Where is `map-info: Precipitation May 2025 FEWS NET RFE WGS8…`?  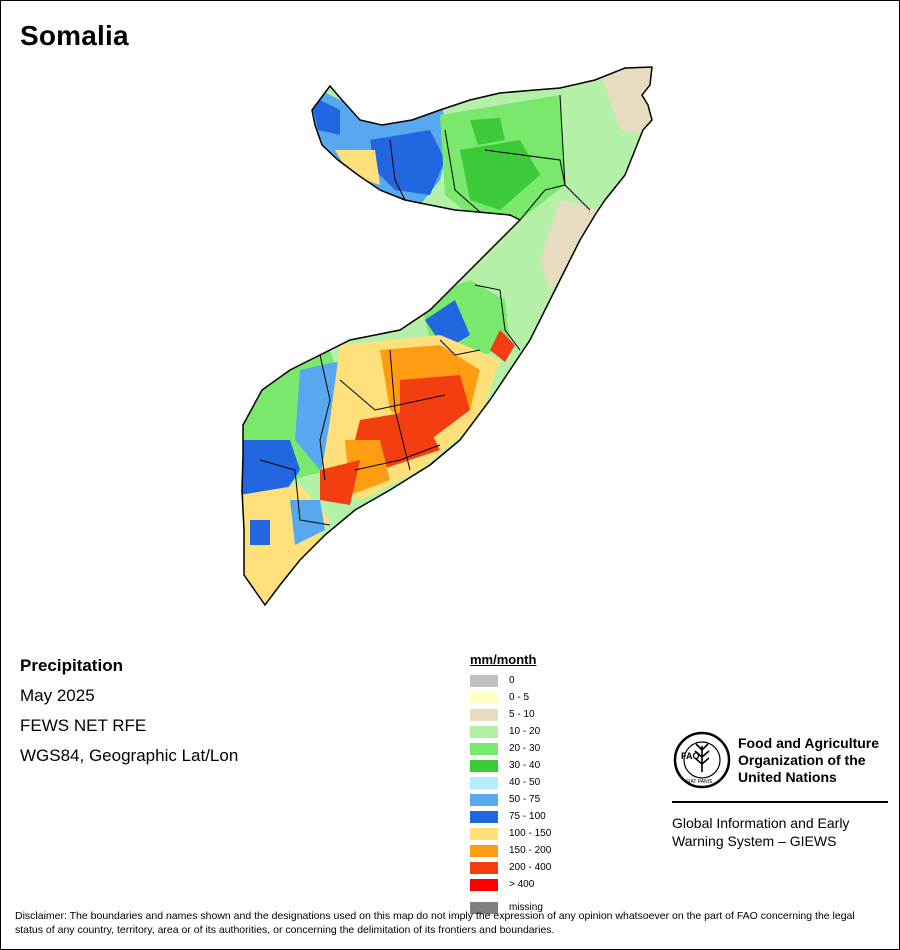 map-info: Precipitation May 2025 FEWS NET RFE WGS8… is located at coordinates (129, 716).